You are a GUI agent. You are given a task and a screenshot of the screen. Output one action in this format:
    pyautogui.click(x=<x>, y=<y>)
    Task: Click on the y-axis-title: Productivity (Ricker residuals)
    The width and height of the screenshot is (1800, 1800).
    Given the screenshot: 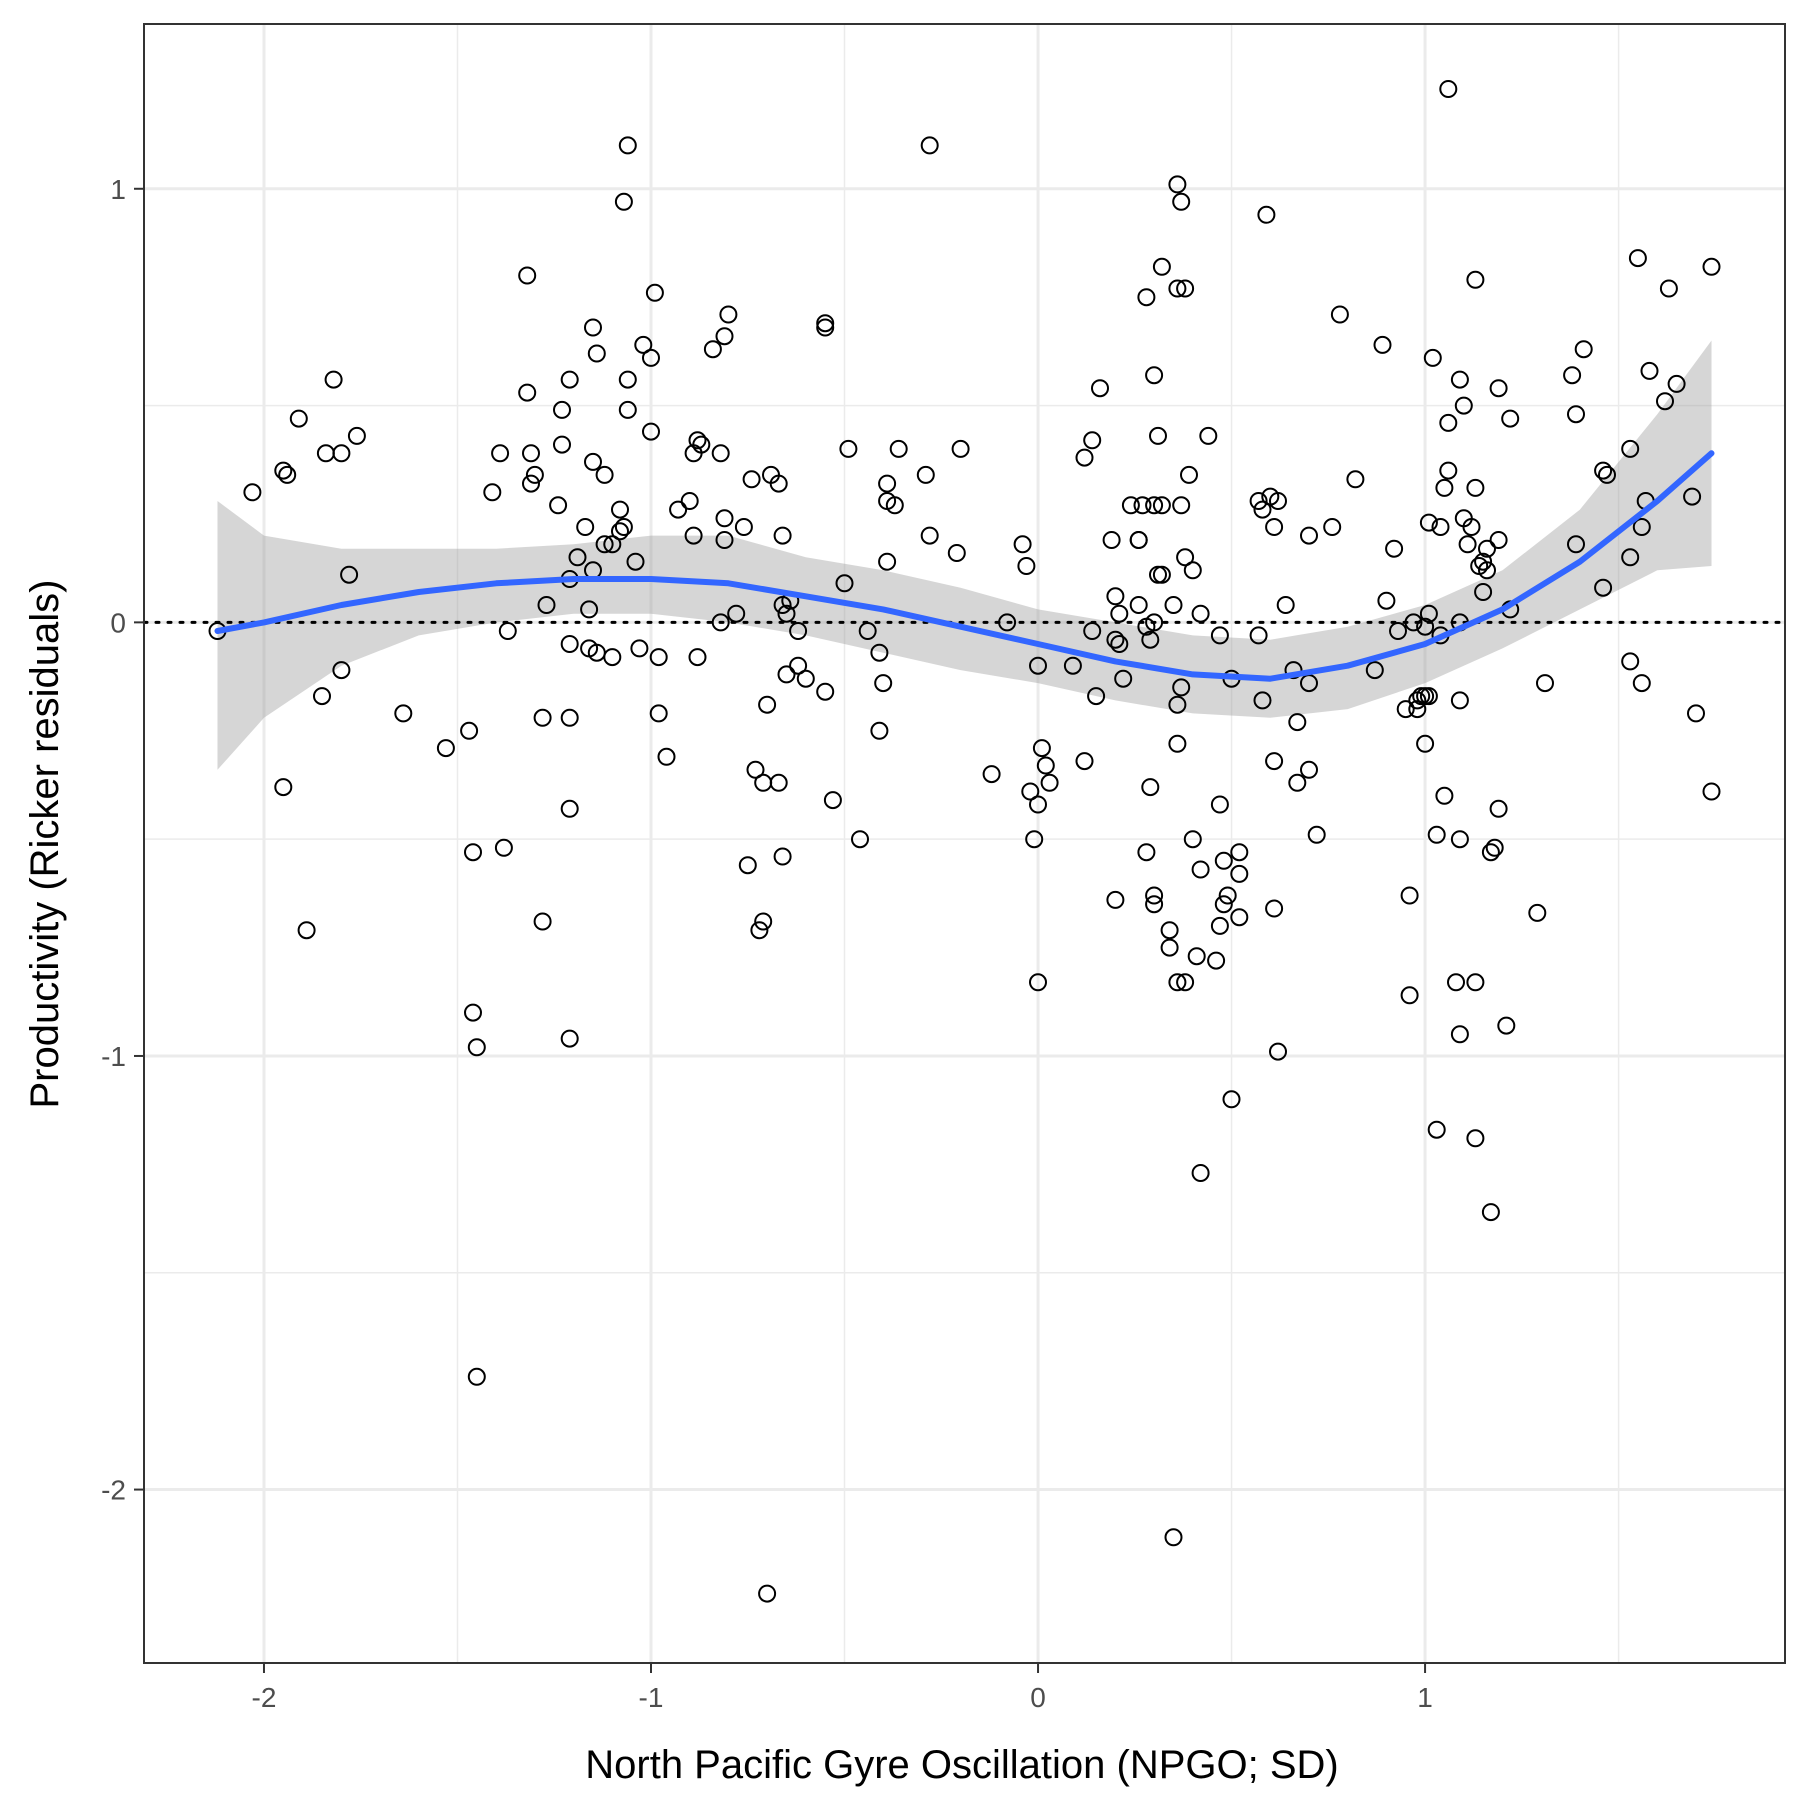 What is the action you would take?
    pyautogui.click(x=45, y=843)
    